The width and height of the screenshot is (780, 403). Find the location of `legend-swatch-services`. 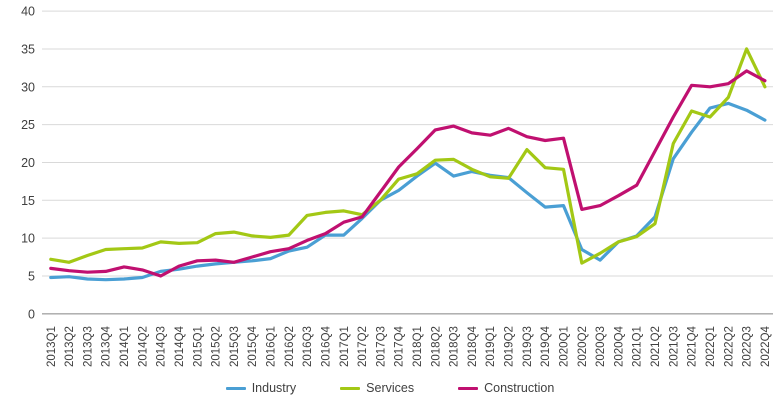

legend-swatch-services is located at coordinates (350, 388).